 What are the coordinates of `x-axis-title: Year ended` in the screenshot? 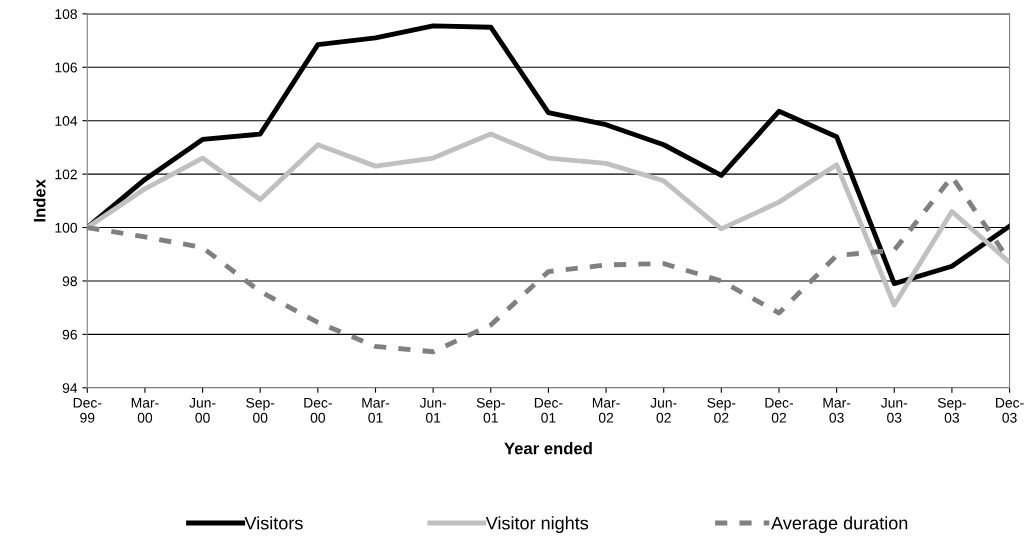 It's located at (548, 448).